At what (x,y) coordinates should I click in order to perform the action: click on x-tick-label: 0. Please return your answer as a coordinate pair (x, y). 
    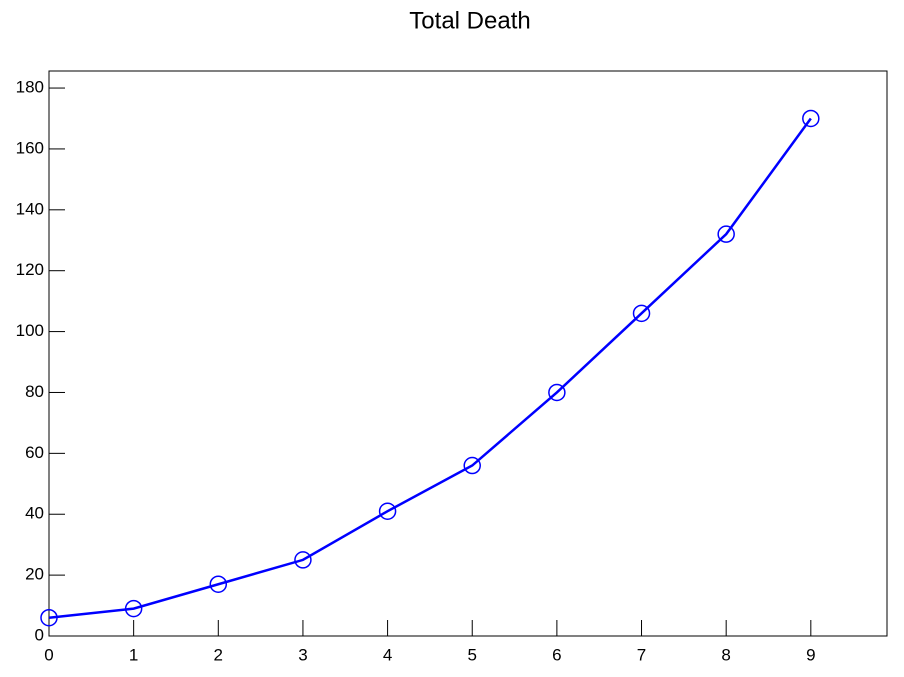
    Looking at the image, I should click on (48, 654).